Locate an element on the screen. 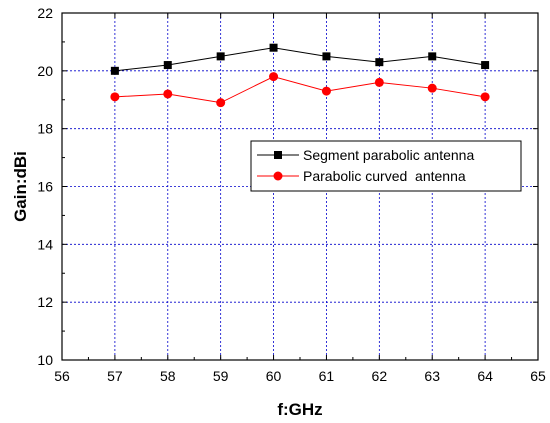 The width and height of the screenshot is (550, 423). legend-label-parabolic: Parabolic curved antenna is located at coordinates (384, 176).